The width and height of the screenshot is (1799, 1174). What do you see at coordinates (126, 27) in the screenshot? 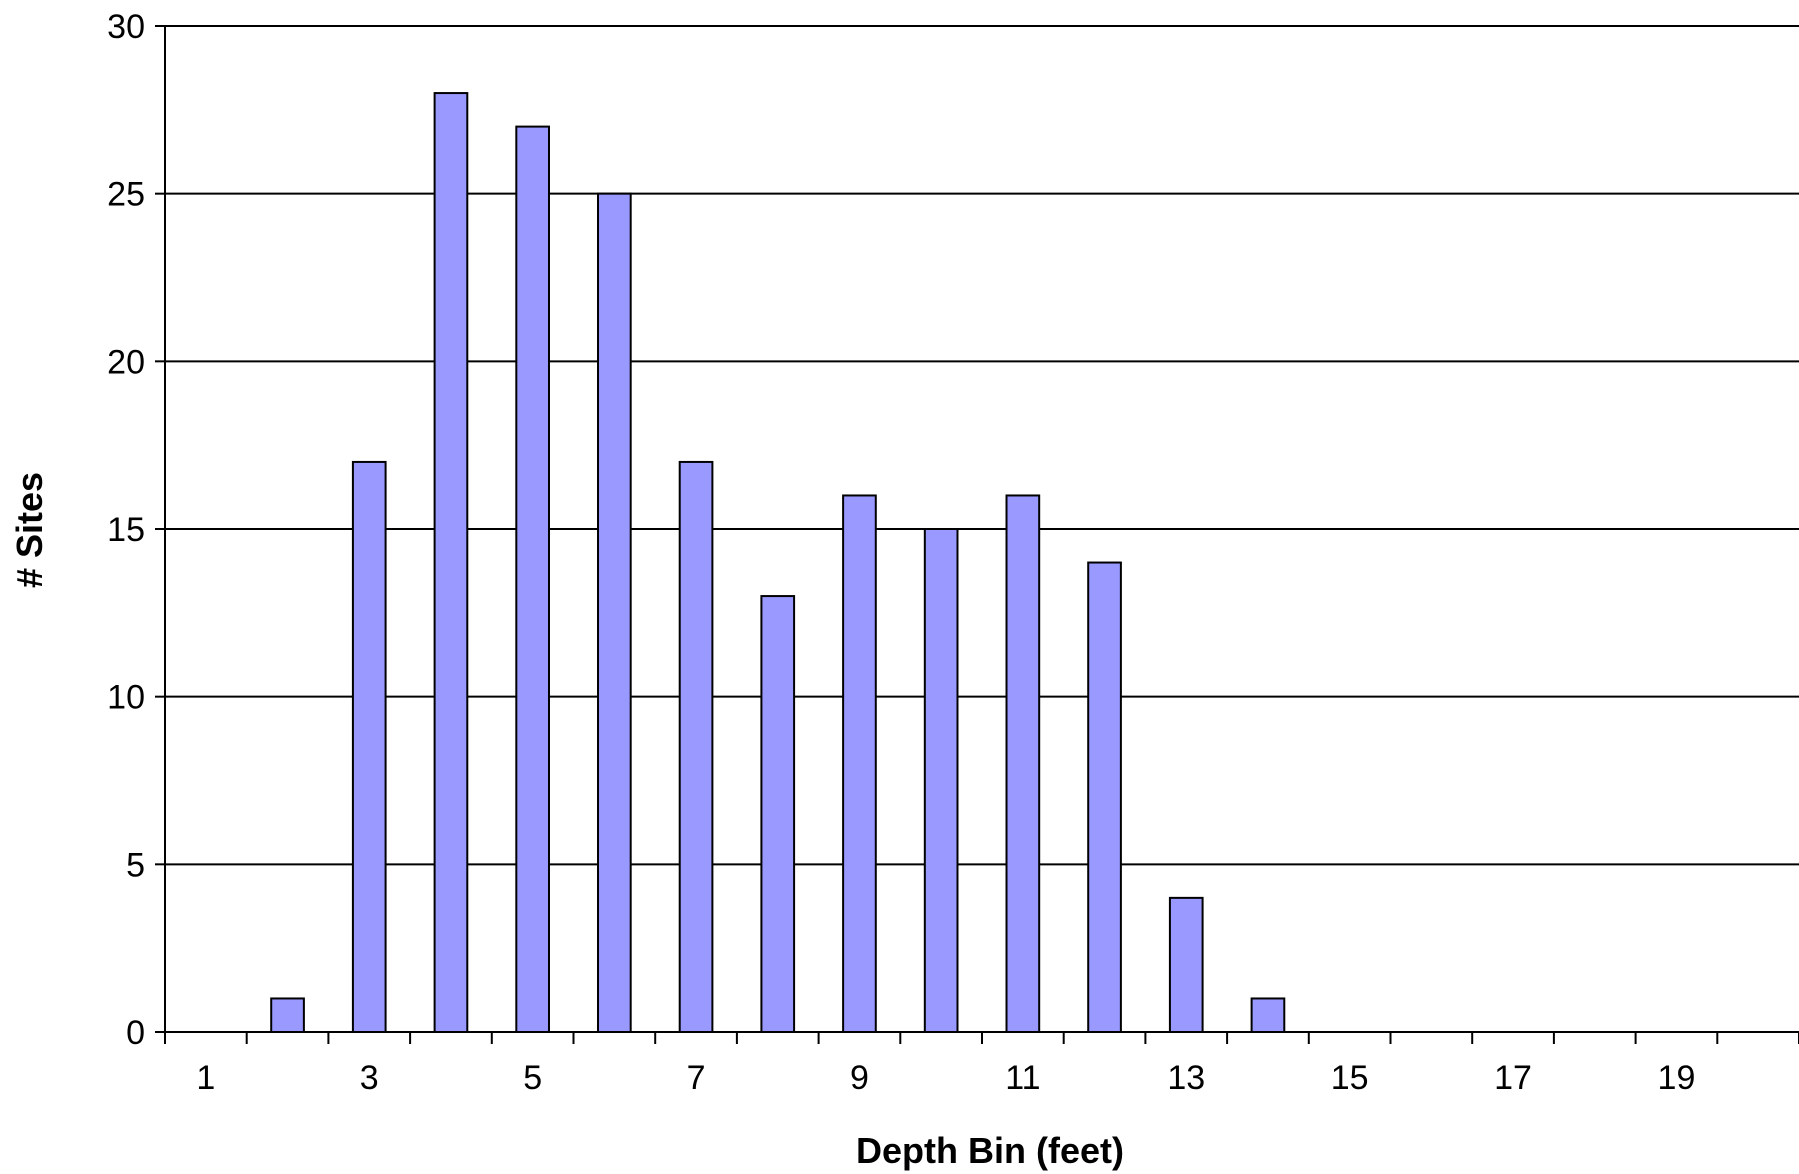
I see `y-tick-label: 30` at bounding box center [126, 27].